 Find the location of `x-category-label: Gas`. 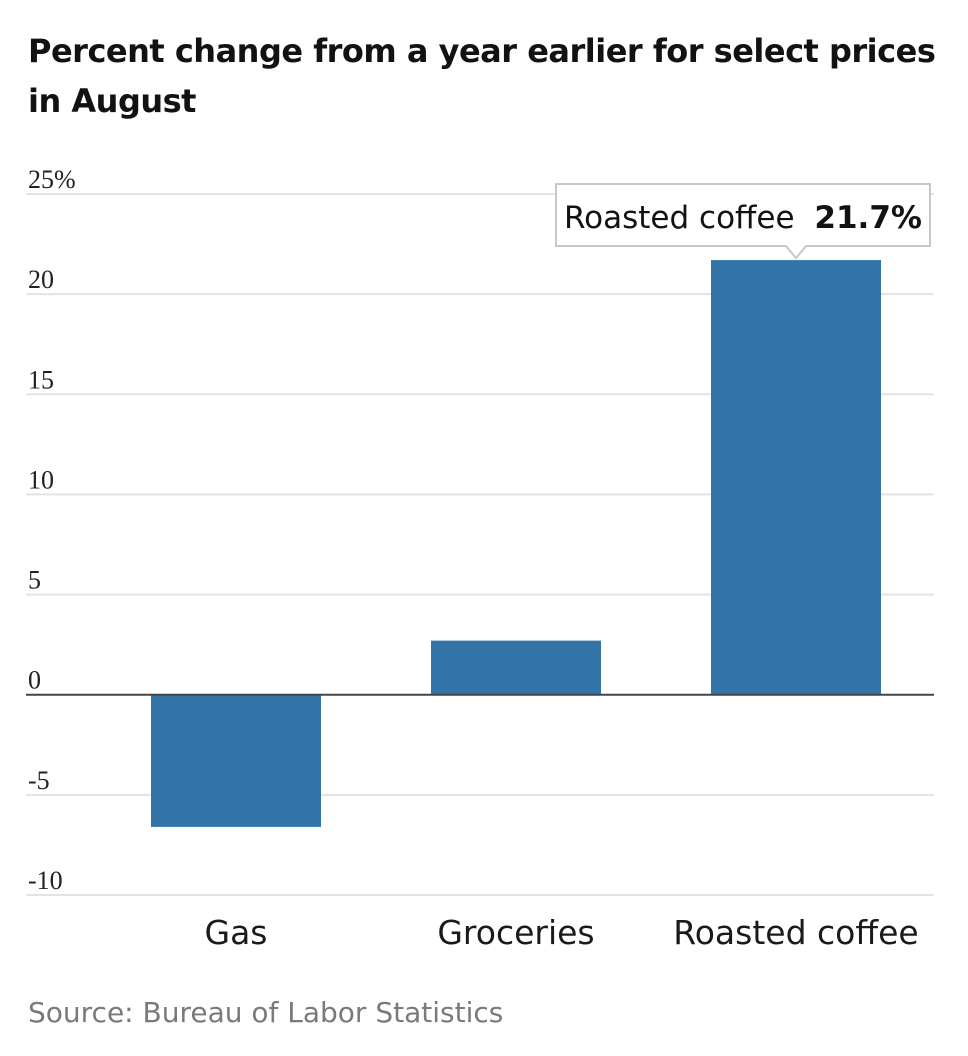

x-category-label: Gas is located at coordinates (236, 932).